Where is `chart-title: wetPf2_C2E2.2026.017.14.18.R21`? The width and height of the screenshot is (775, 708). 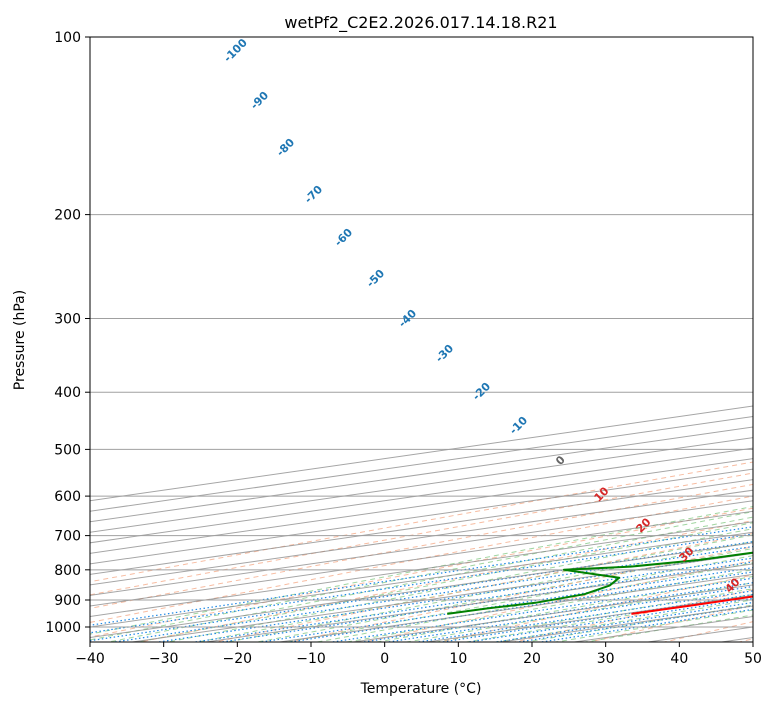 chart-title: wetPf2_C2E2.2026.017.14.18.R21 is located at coordinates (420, 23).